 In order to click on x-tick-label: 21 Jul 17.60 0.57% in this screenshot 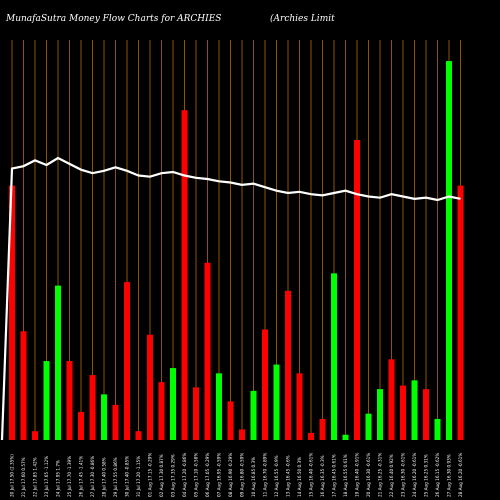, I will do `click(23, 477)`.